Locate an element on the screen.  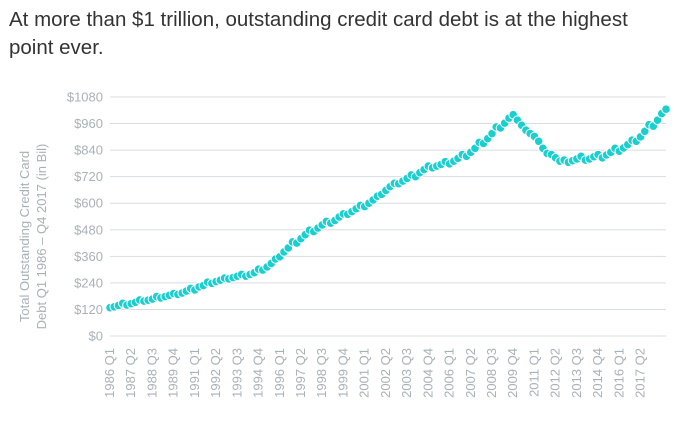
y-tick-label: $480 is located at coordinates (88, 229).